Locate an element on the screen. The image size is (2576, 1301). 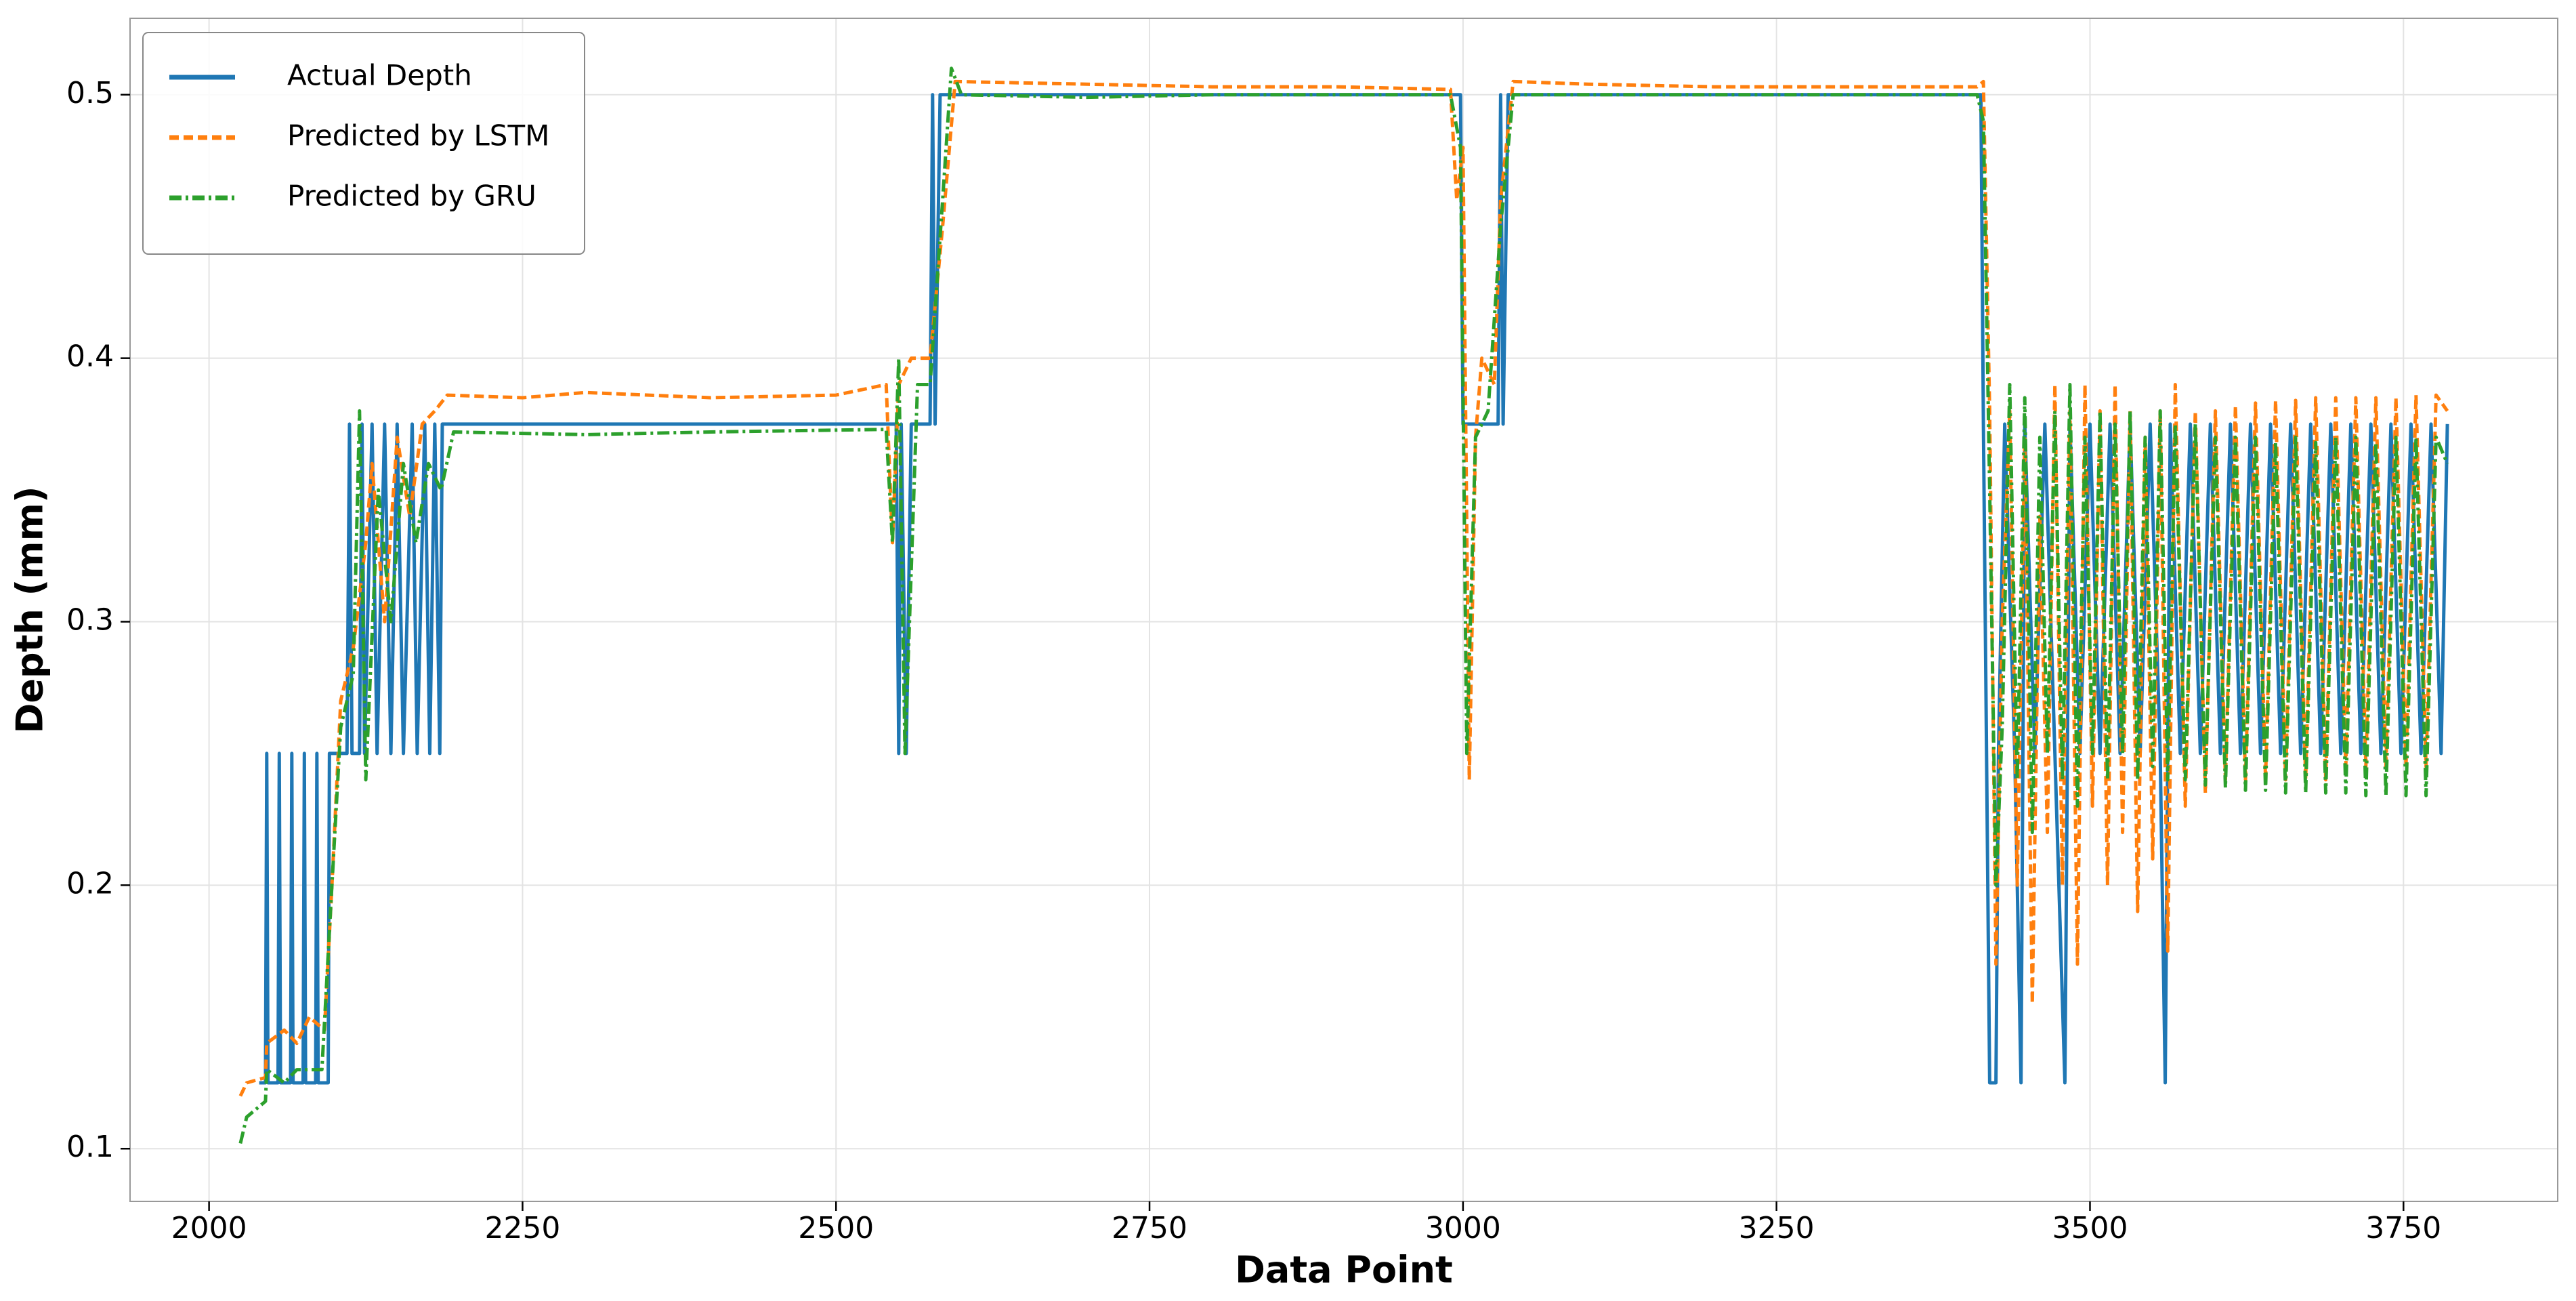
x-tick-label: 3000 is located at coordinates (1463, 1228).